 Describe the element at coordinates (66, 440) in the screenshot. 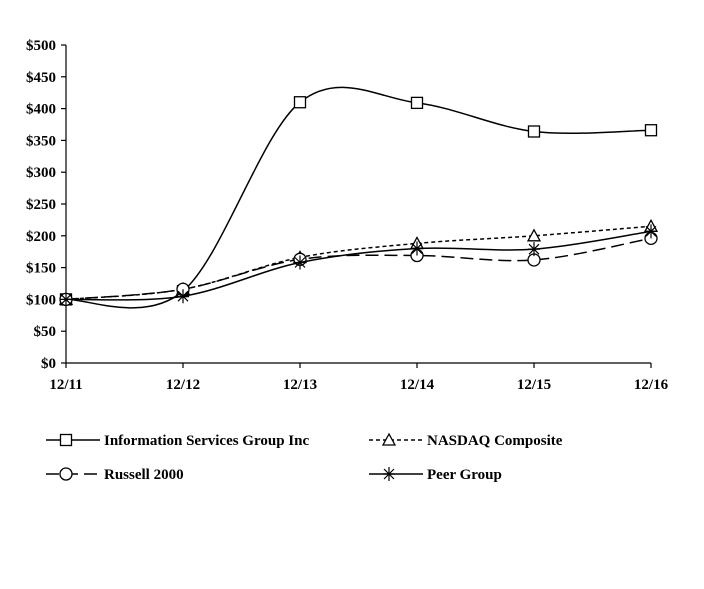

I see `legend-marker-square` at that location.